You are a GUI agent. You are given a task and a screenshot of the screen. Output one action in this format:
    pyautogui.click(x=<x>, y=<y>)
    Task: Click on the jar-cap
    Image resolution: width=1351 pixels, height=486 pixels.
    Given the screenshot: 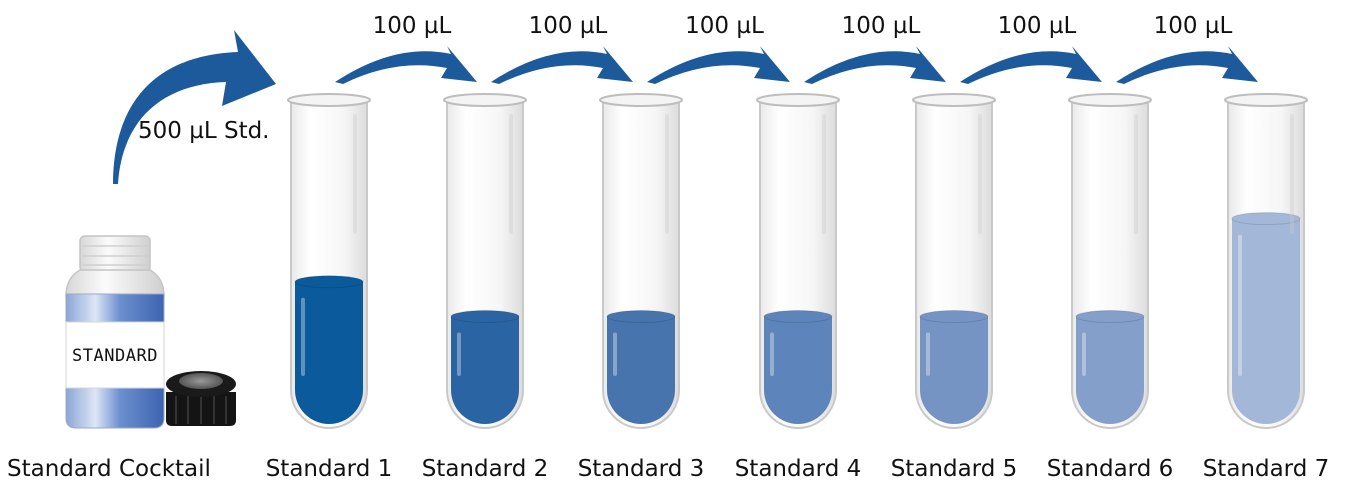 What is the action you would take?
    pyautogui.click(x=201, y=398)
    